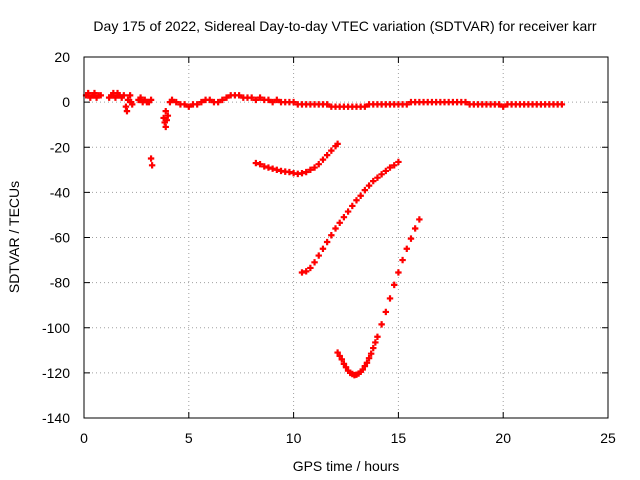 The image size is (640, 480). I want to click on y-axis-label: SDTVAR / TECUs, so click(14, 237).